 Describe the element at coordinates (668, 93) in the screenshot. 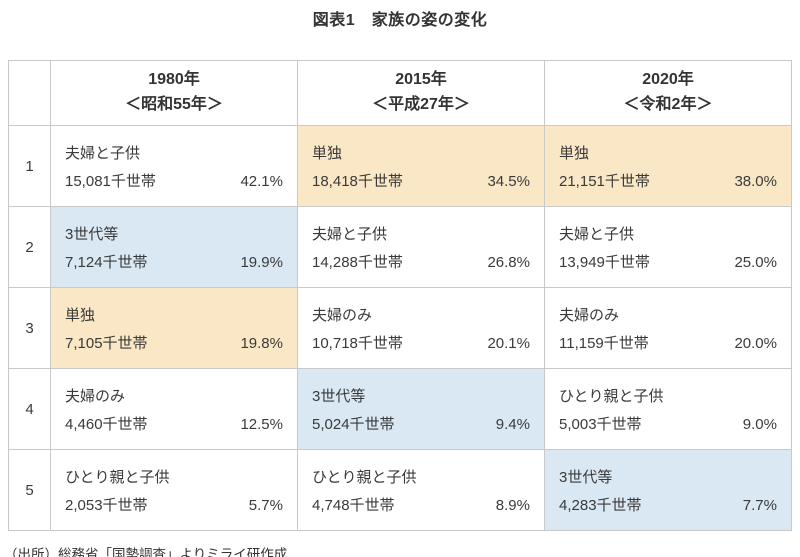

I see `column-header-2020: 2020年 ＜令和2年＞` at that location.